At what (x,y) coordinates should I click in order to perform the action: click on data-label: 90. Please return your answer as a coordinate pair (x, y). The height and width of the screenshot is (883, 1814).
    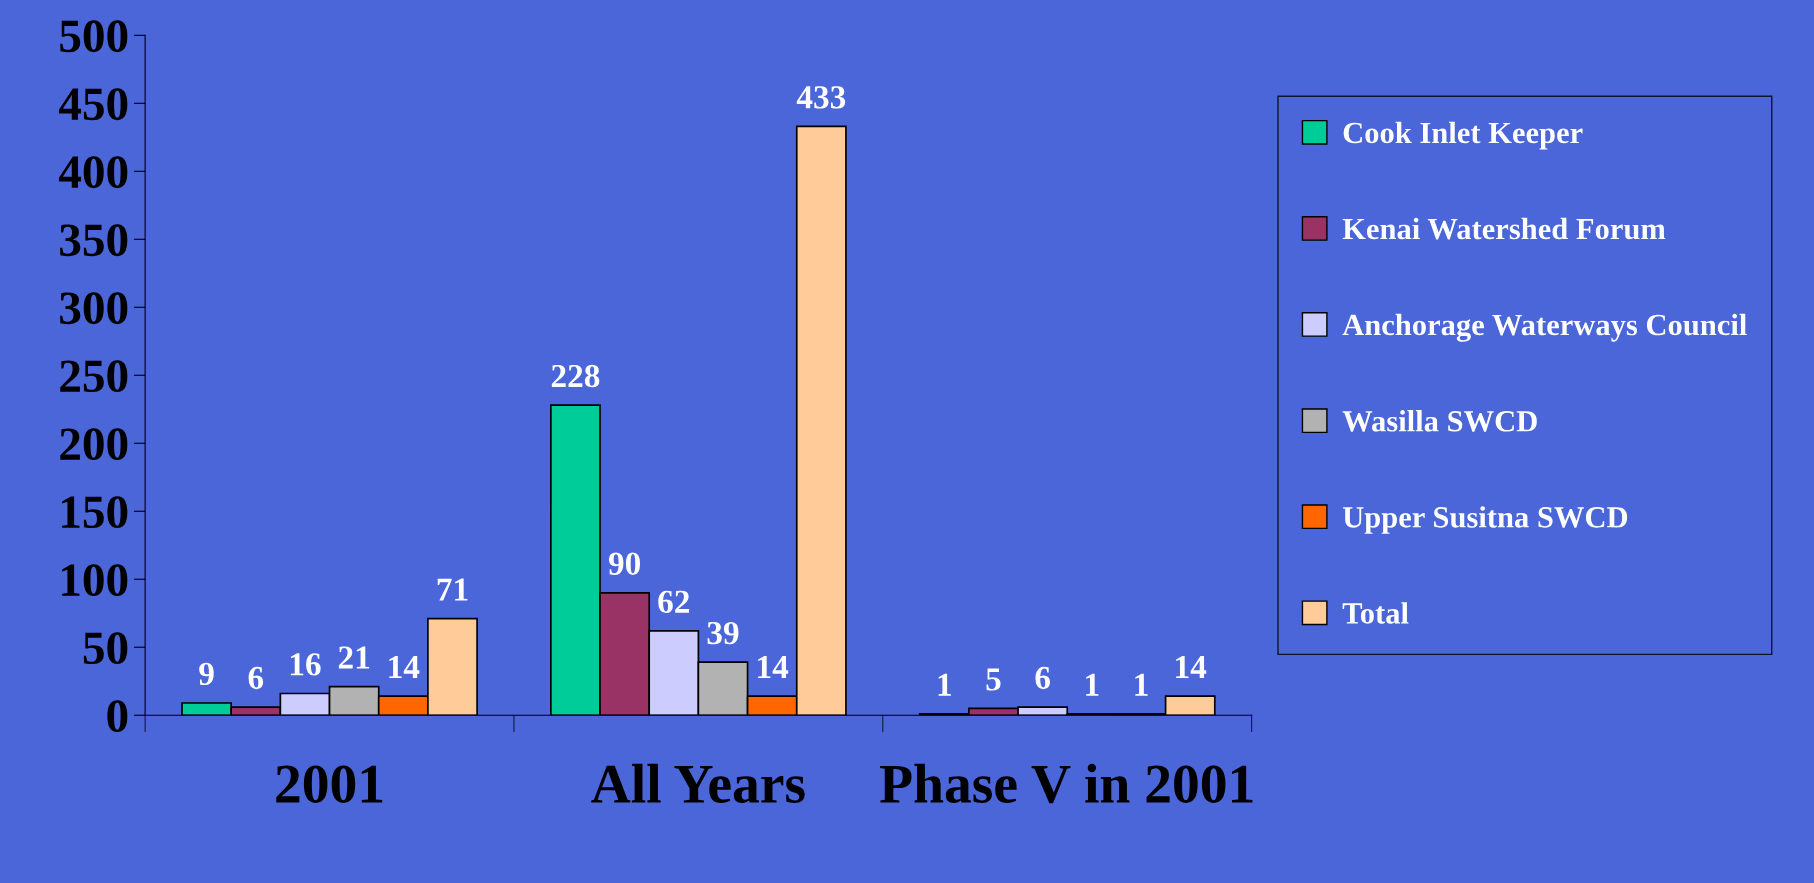
    Looking at the image, I should click on (624, 563).